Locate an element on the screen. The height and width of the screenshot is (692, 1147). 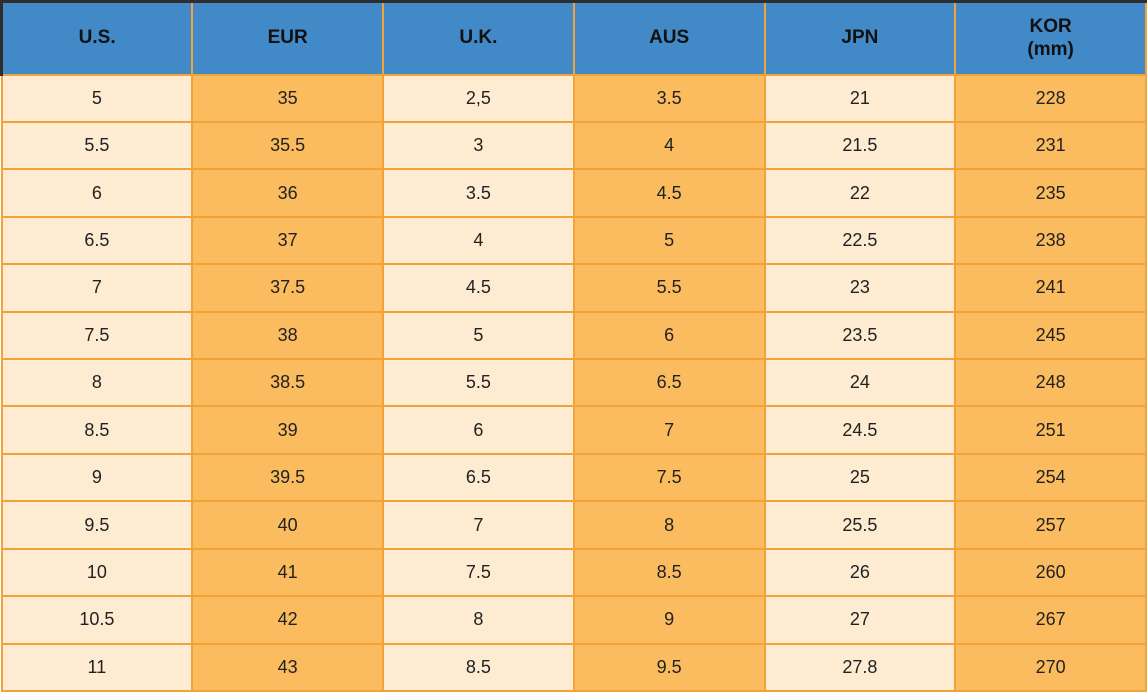
table-cell: 38 is located at coordinates (287, 335).